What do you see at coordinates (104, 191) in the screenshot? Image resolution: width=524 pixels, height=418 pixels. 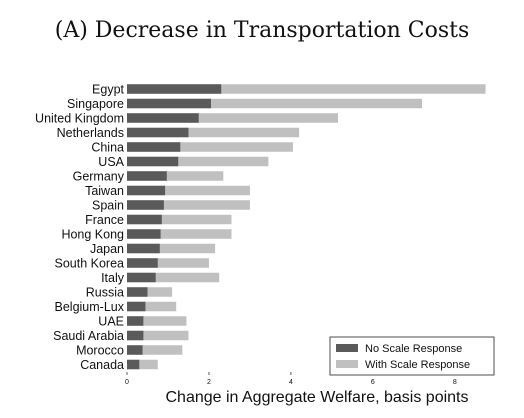 I see `category-label-taiwan: Taiwan` at bounding box center [104, 191].